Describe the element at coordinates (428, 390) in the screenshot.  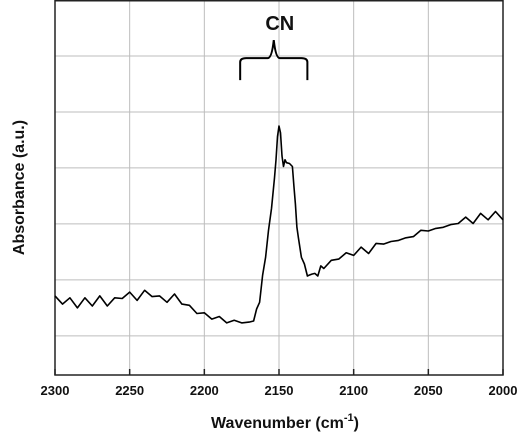
I see `x-tick-label: 2050` at that location.